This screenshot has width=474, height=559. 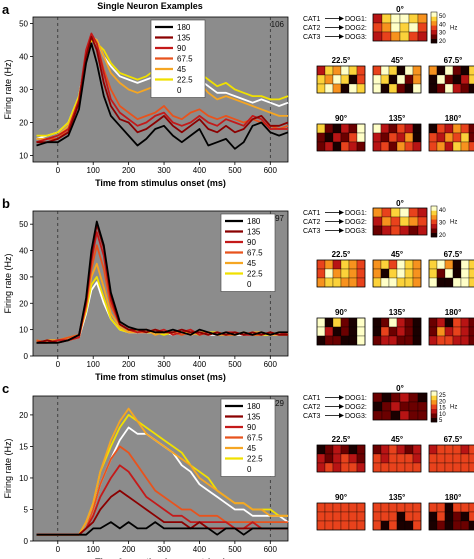 What do you see at coordinates (58, 549) in the screenshot?
I see `x-tick-label: 0` at bounding box center [58, 549].